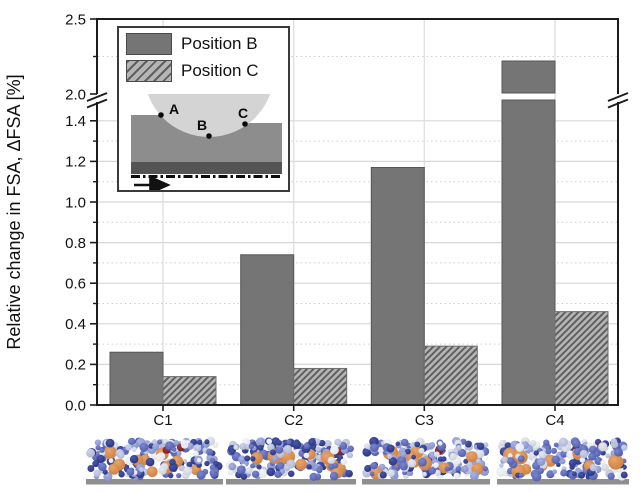 This screenshot has width=640, height=492. Describe the element at coordinates (75, 19) in the screenshot. I see `y-tick-label: 2.5` at that location.